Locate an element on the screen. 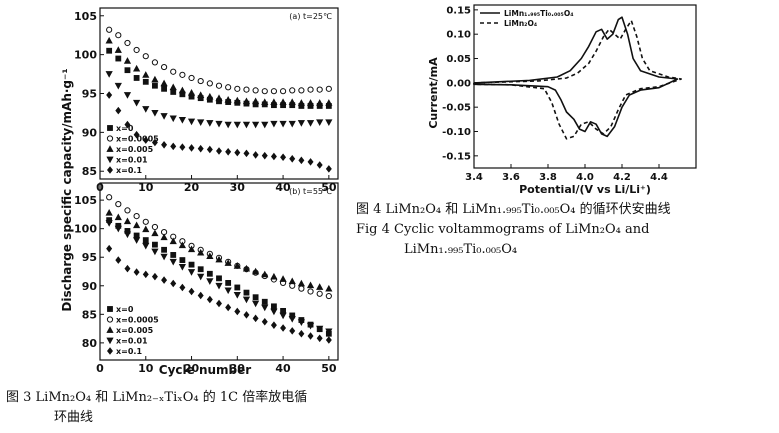 The width and height of the screenshot is (779, 433). figure-4-caption-line-1: 图 4 LiMn₂O₄ 和 LiMn₁.₉₉₅Ti₀.₀₀₅O₄ 的循环伏安曲线 is located at coordinates (513, 209).